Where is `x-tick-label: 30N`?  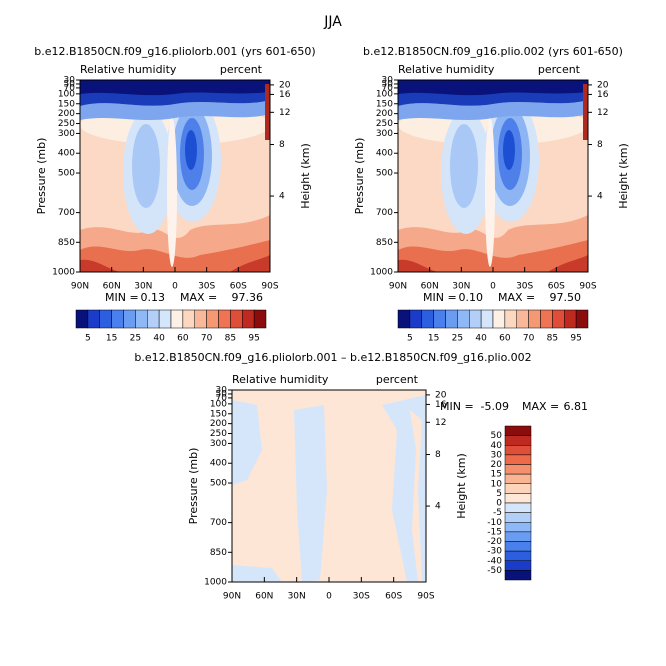 x-tick-label: 30N is located at coordinates (297, 597).